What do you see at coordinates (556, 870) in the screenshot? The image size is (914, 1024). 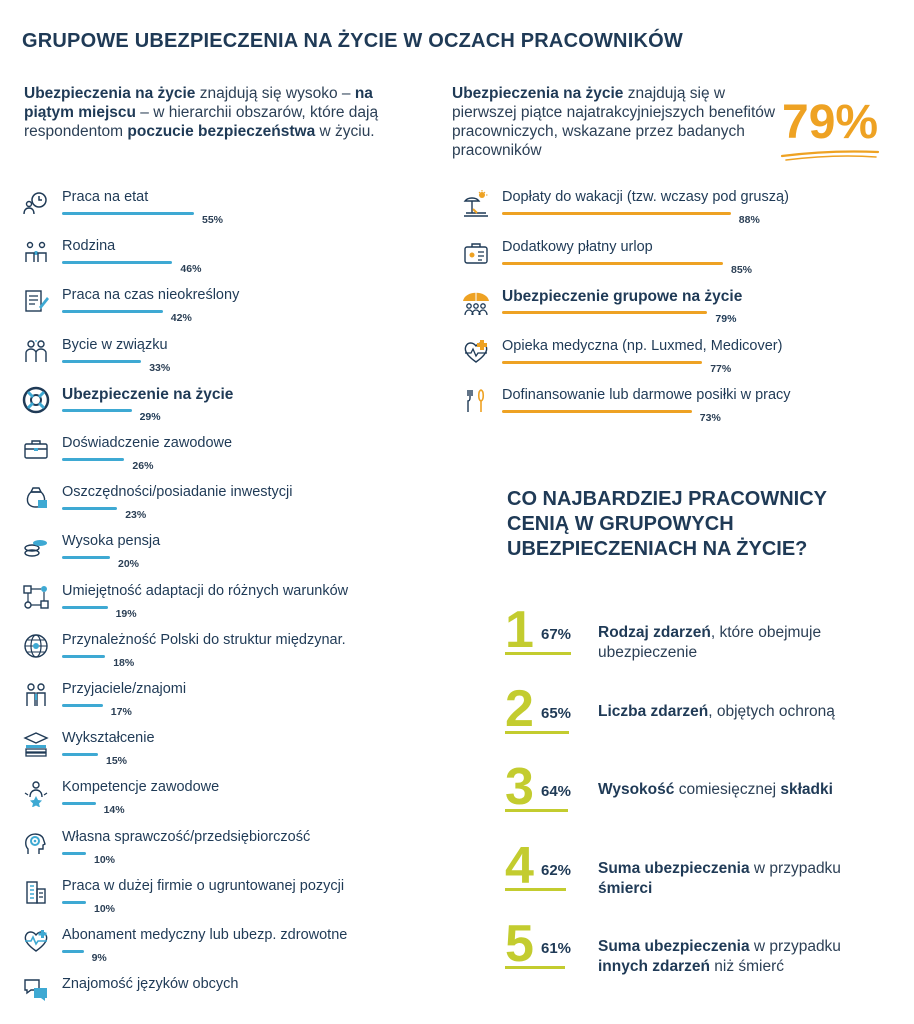 I see `ranking-value: 62%` at bounding box center [556, 870].